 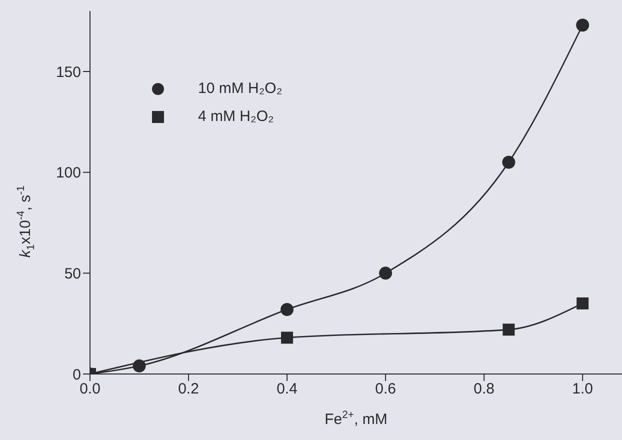 What do you see at coordinates (583, 389) in the screenshot?
I see `x-tick-label: 1.0` at bounding box center [583, 389].